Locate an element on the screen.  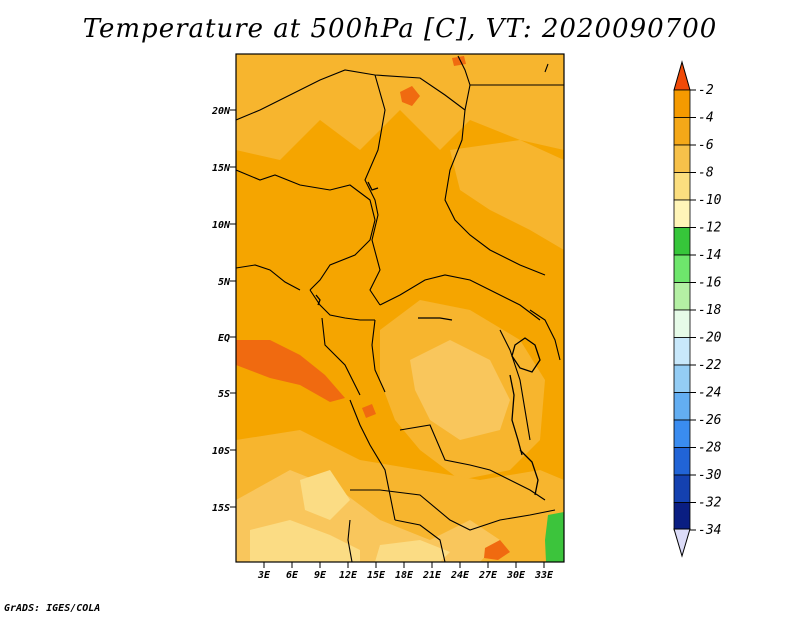
colorbar-label: -26 is located at coordinates (710, 420).